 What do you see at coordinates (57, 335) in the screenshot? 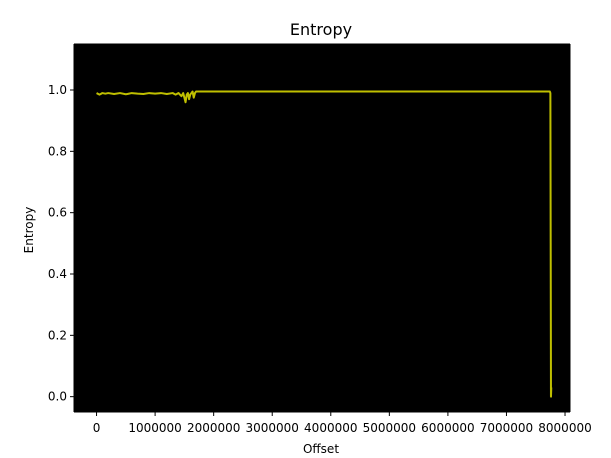
I see `y-tick-label: 0.2` at bounding box center [57, 335].